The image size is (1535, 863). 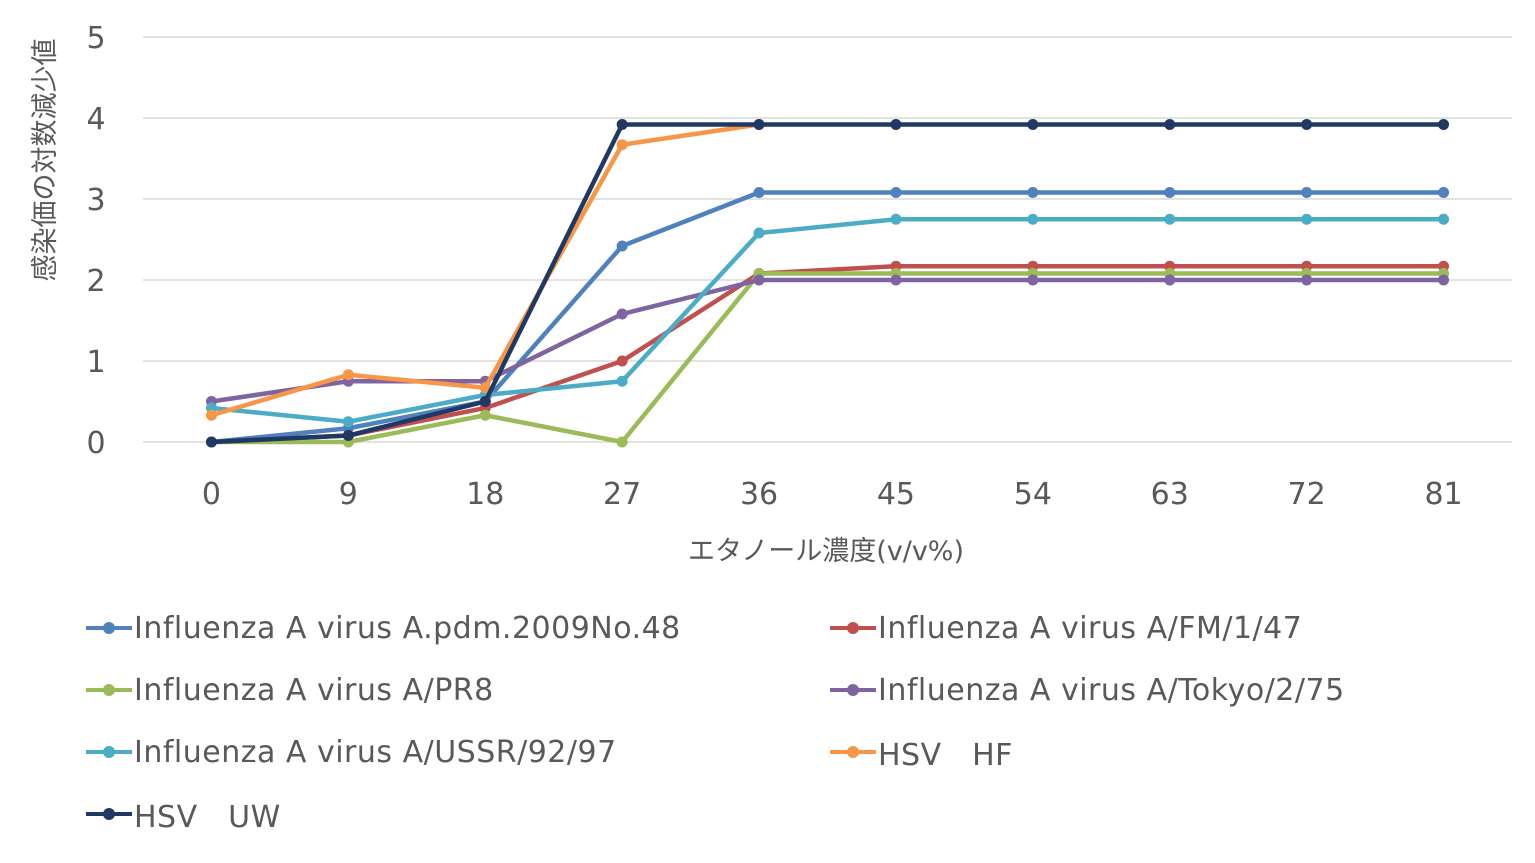 What do you see at coordinates (375, 752) in the screenshot?
I see `legend-label: Influenza A virus A/USSR/92/97` at bounding box center [375, 752].